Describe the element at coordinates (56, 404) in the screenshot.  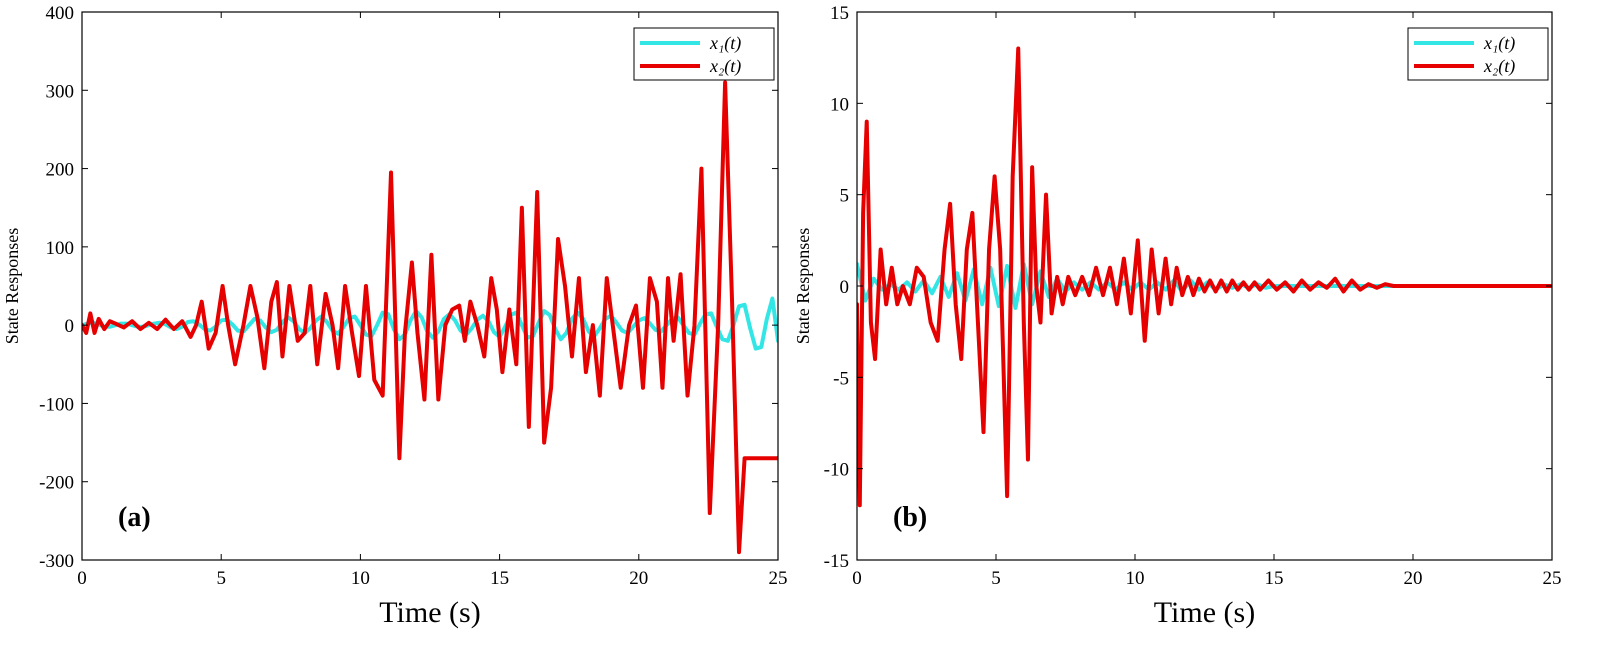
I see `y-tick-label: -100` at that location.